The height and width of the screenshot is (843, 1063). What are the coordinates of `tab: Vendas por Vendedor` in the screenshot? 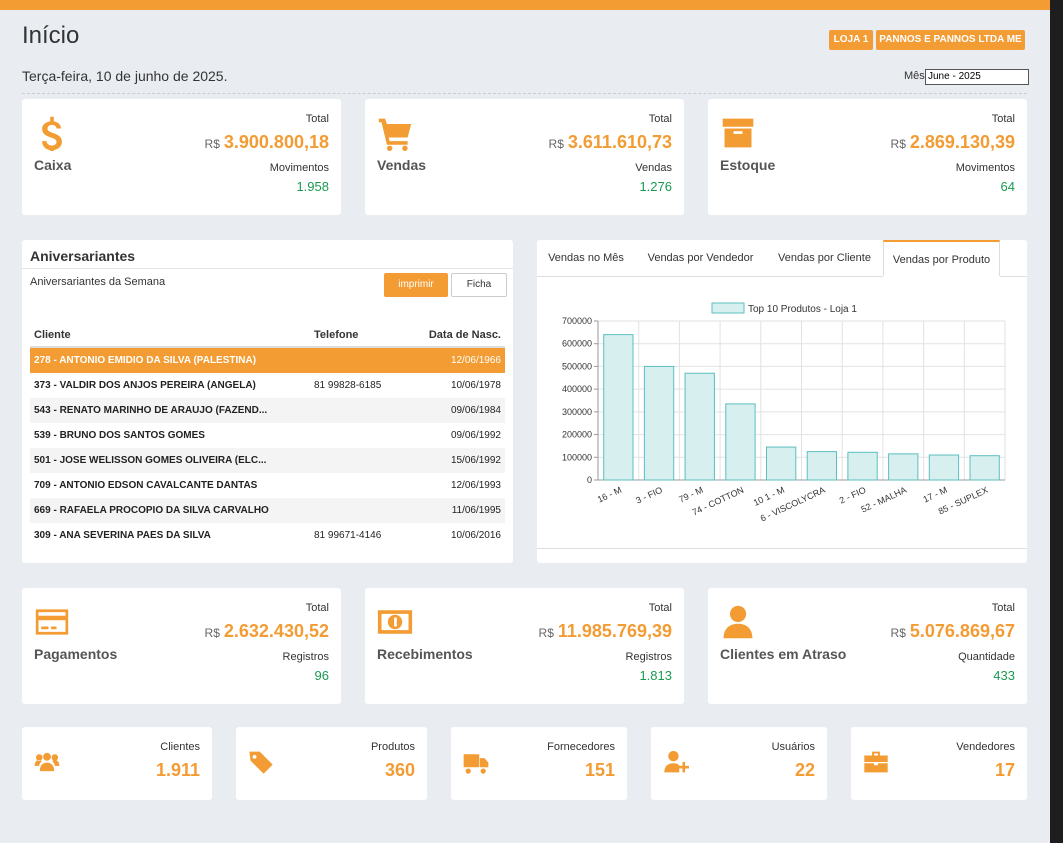 It's located at (700, 258).